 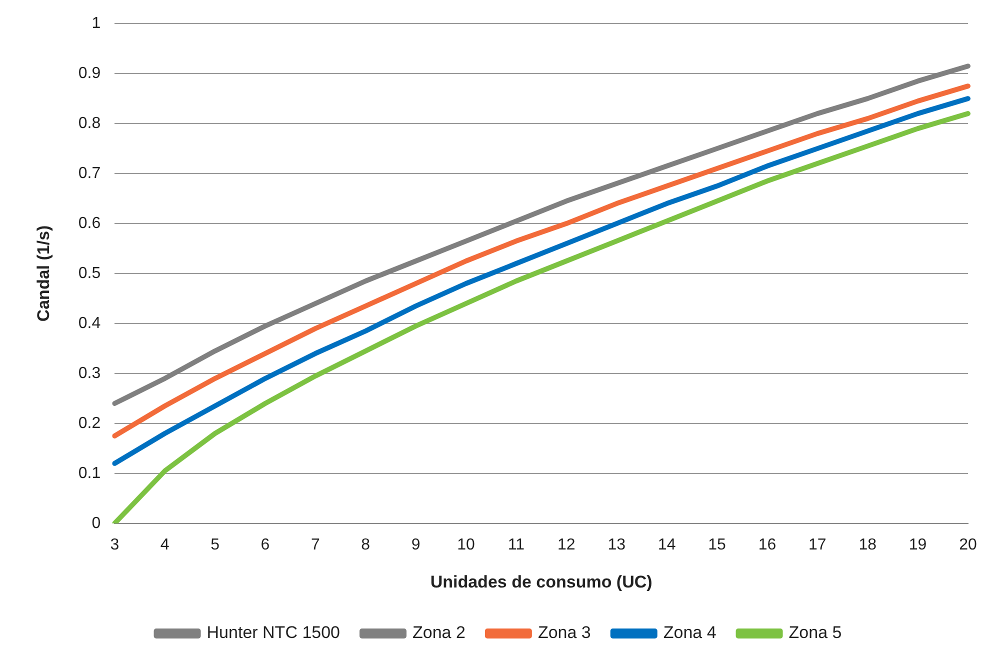 I want to click on x-tick-label: 17, so click(x=817, y=545).